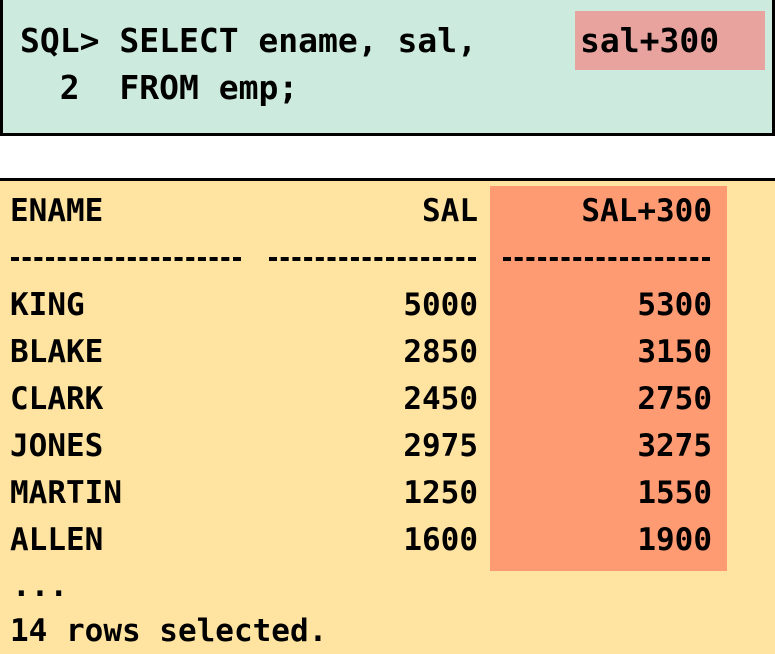 This screenshot has width=775, height=654. What do you see at coordinates (298, 40) in the screenshot?
I see `query-select-clause: SELECT ename, sal,` at bounding box center [298, 40].